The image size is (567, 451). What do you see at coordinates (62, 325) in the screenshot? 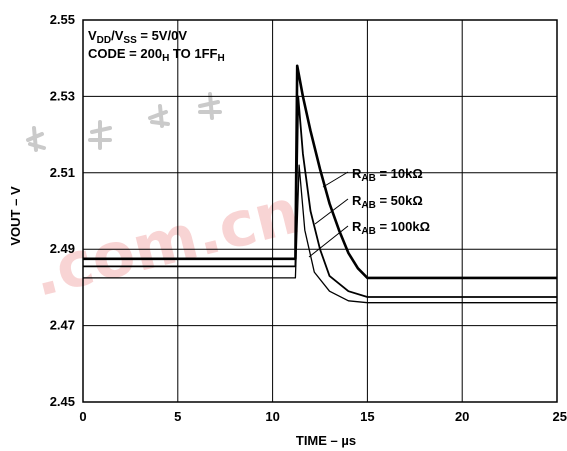
I see `y-tick-label: 2.47` at bounding box center [62, 325].